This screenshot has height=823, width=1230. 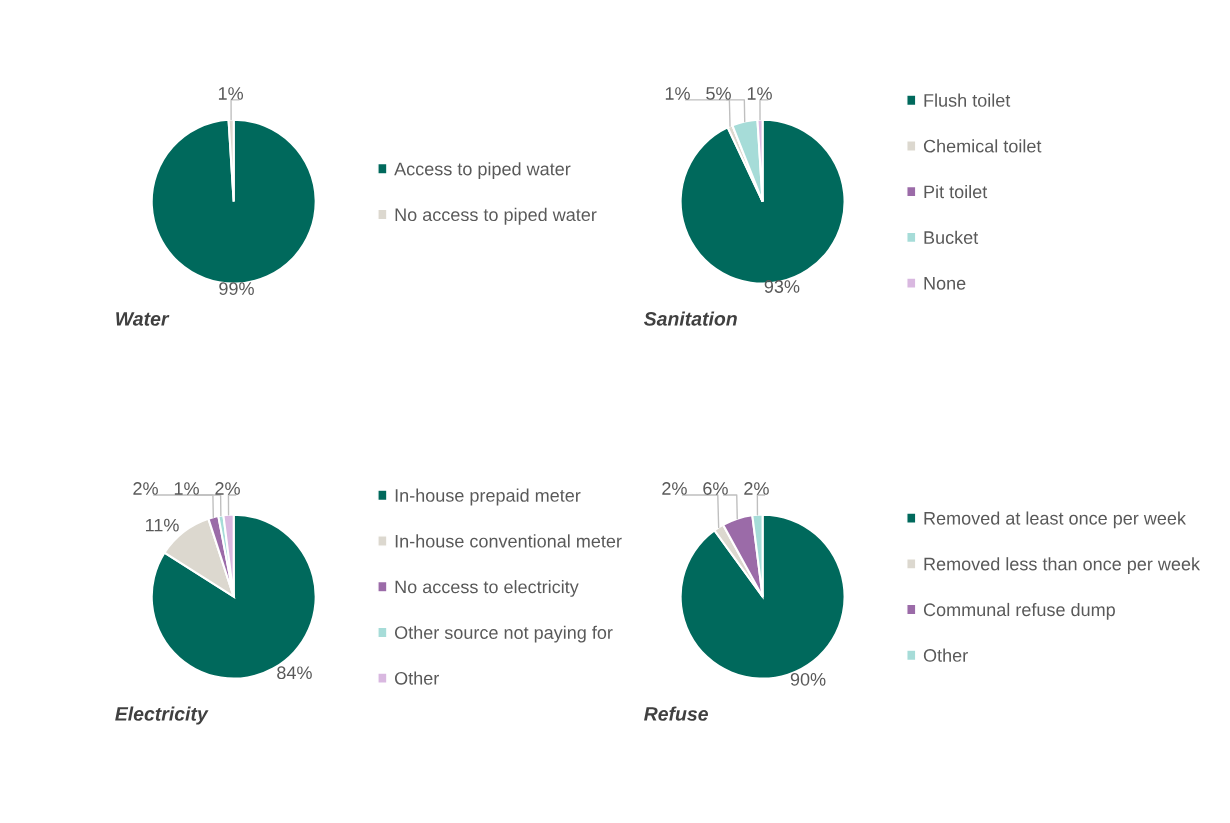 I want to click on data-label: 6%, so click(x=715, y=488).